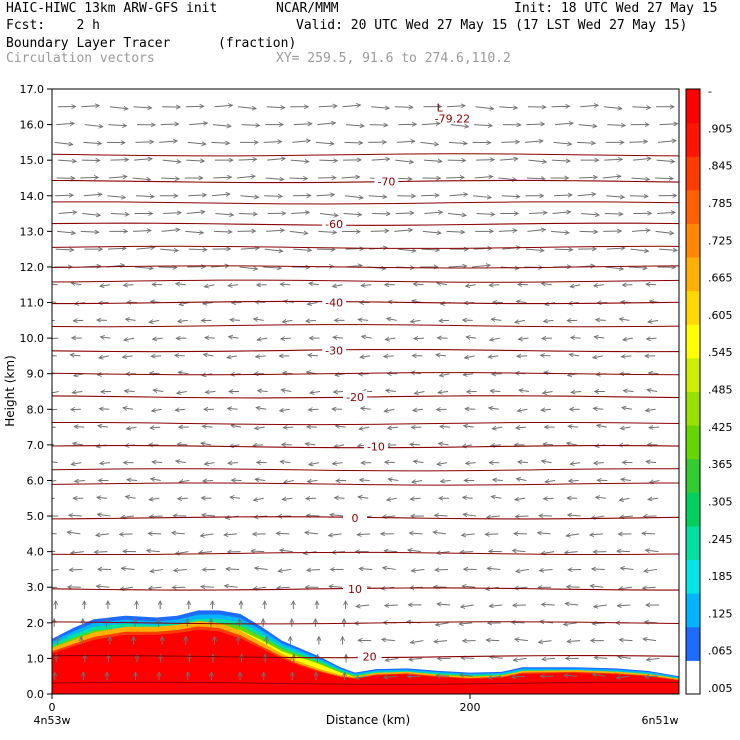 The width and height of the screenshot is (740, 740). I want to click on colorbar-label: .725, so click(720, 240).